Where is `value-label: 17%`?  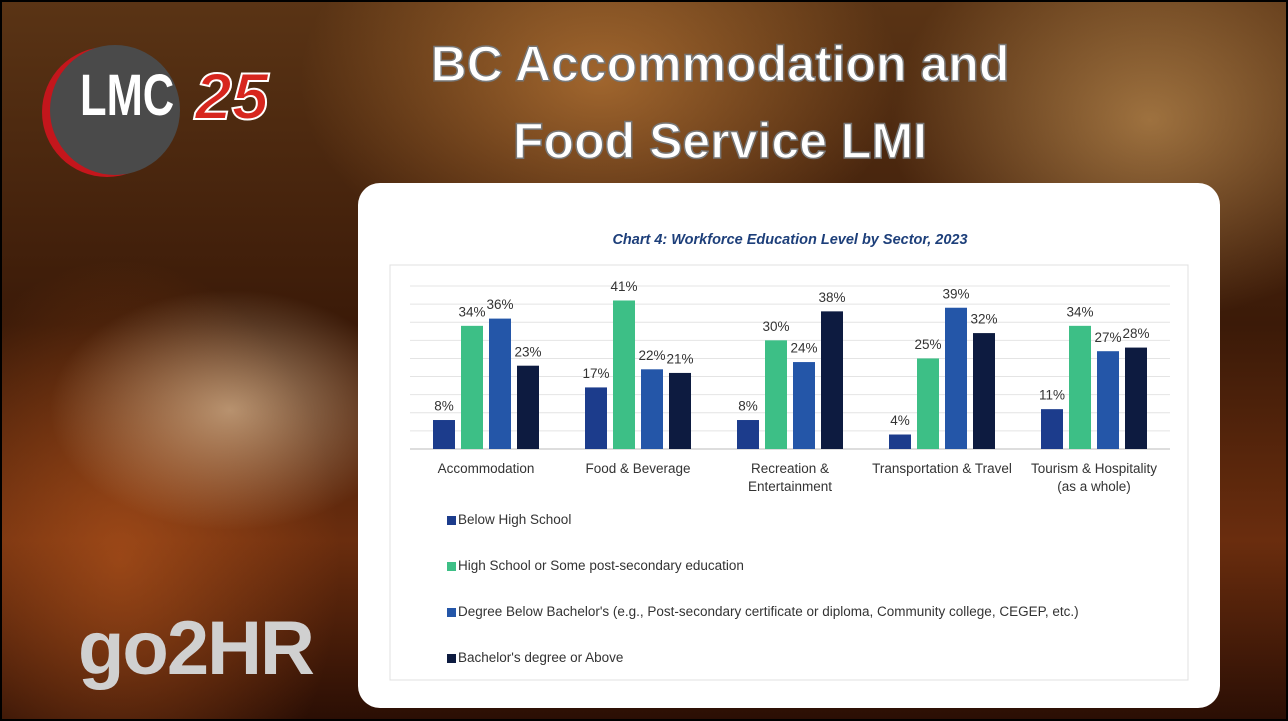 value-label: 17% is located at coordinates (595, 373).